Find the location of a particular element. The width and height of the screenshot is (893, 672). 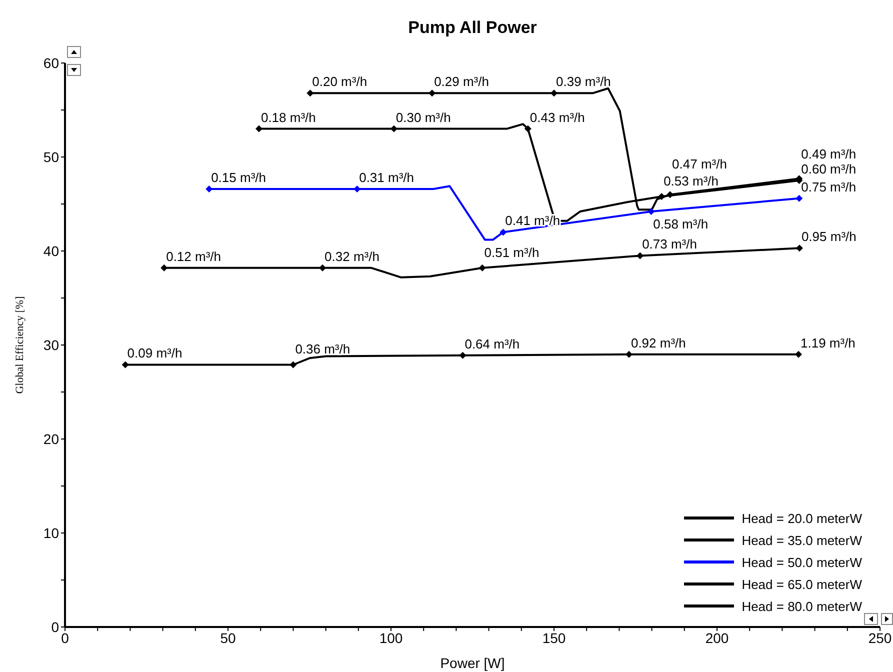

y-tick-label: 60 is located at coordinates (51, 62).